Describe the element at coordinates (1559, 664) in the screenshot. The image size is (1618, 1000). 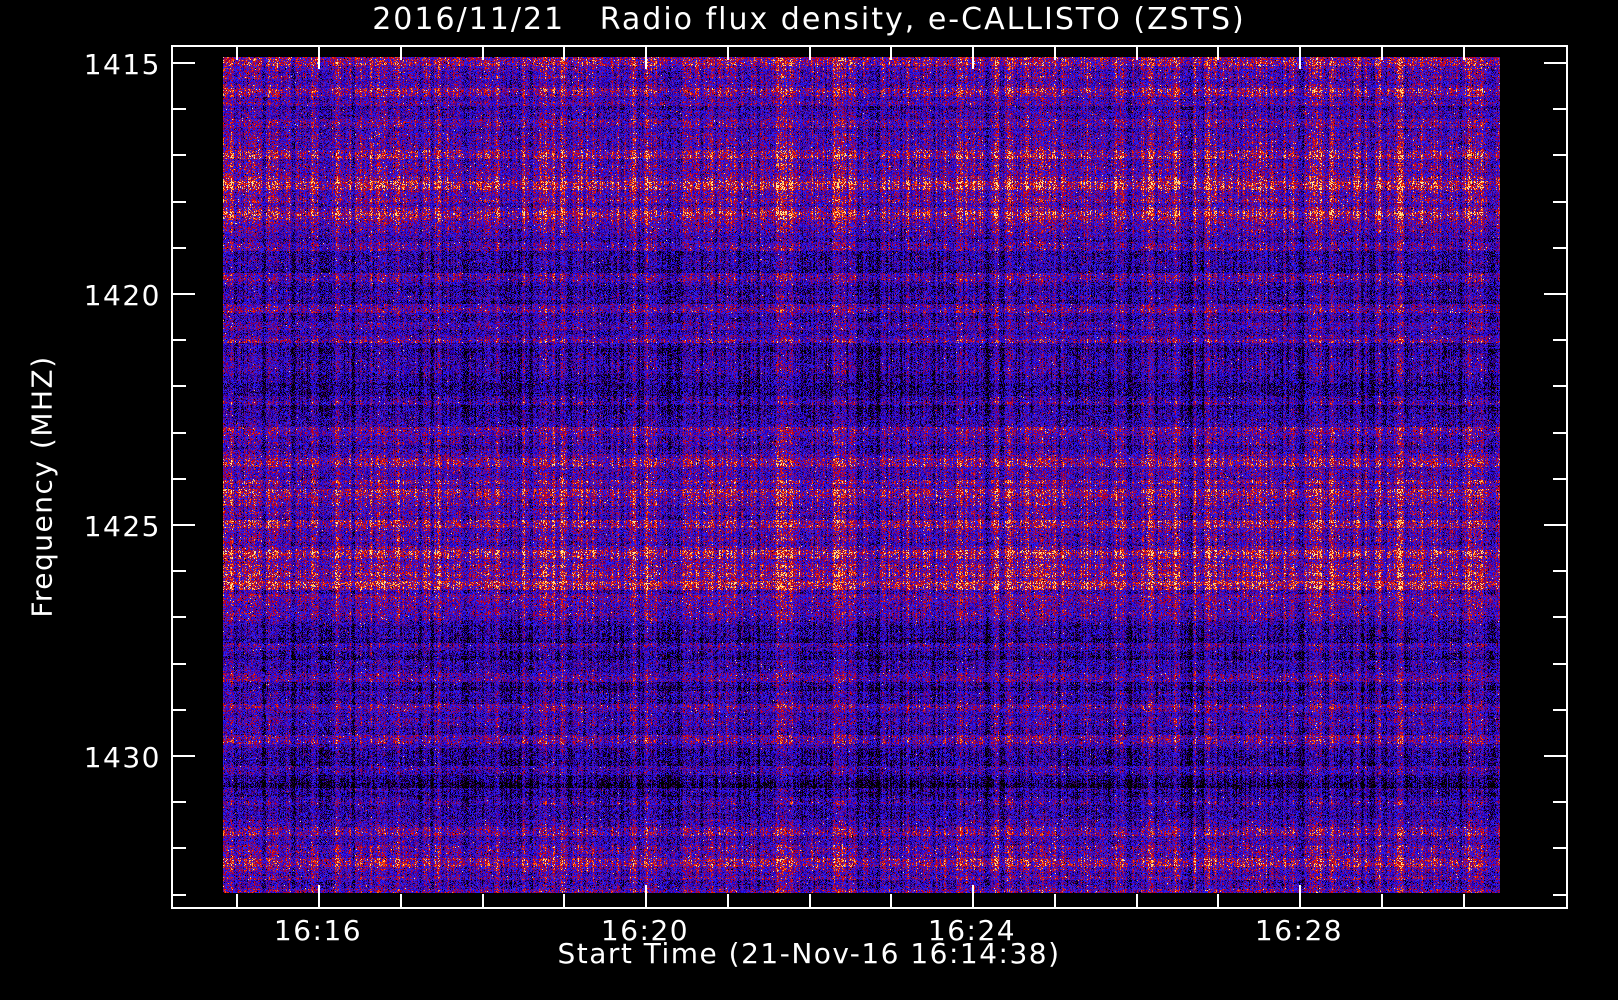
I see `ytick-minor-1428-right` at that location.